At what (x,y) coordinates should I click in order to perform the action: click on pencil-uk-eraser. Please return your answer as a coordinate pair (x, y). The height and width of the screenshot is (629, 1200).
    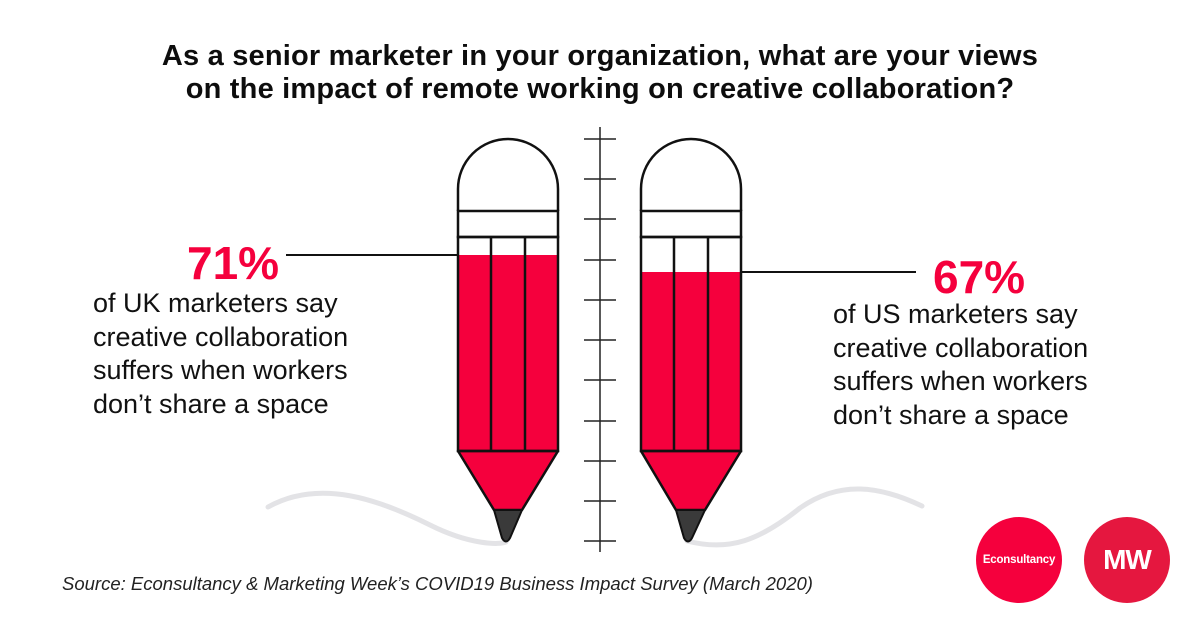
    Looking at the image, I should click on (508, 174).